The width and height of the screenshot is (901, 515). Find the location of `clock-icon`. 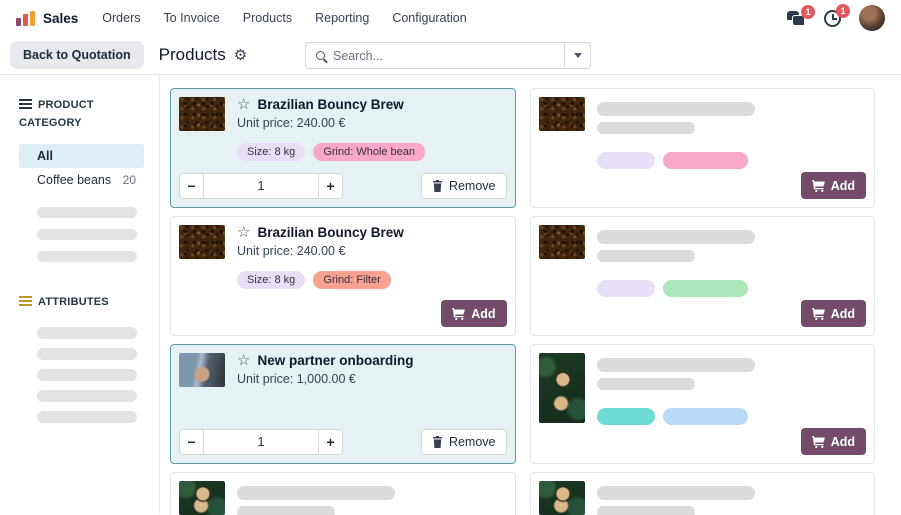

clock-icon is located at coordinates (832, 18).